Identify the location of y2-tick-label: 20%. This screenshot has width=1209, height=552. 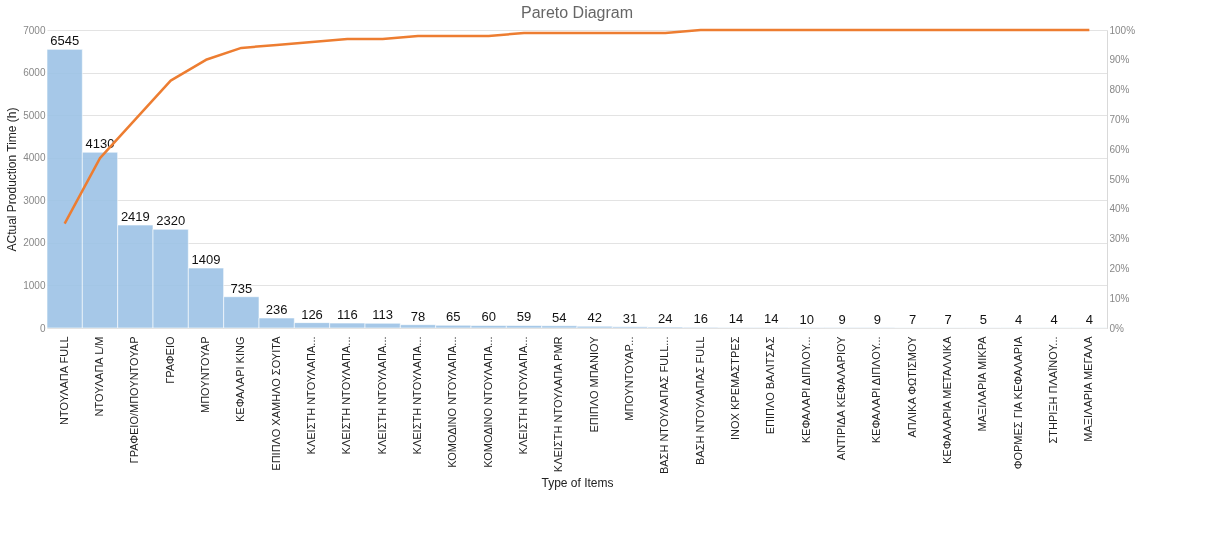
(1119, 268).